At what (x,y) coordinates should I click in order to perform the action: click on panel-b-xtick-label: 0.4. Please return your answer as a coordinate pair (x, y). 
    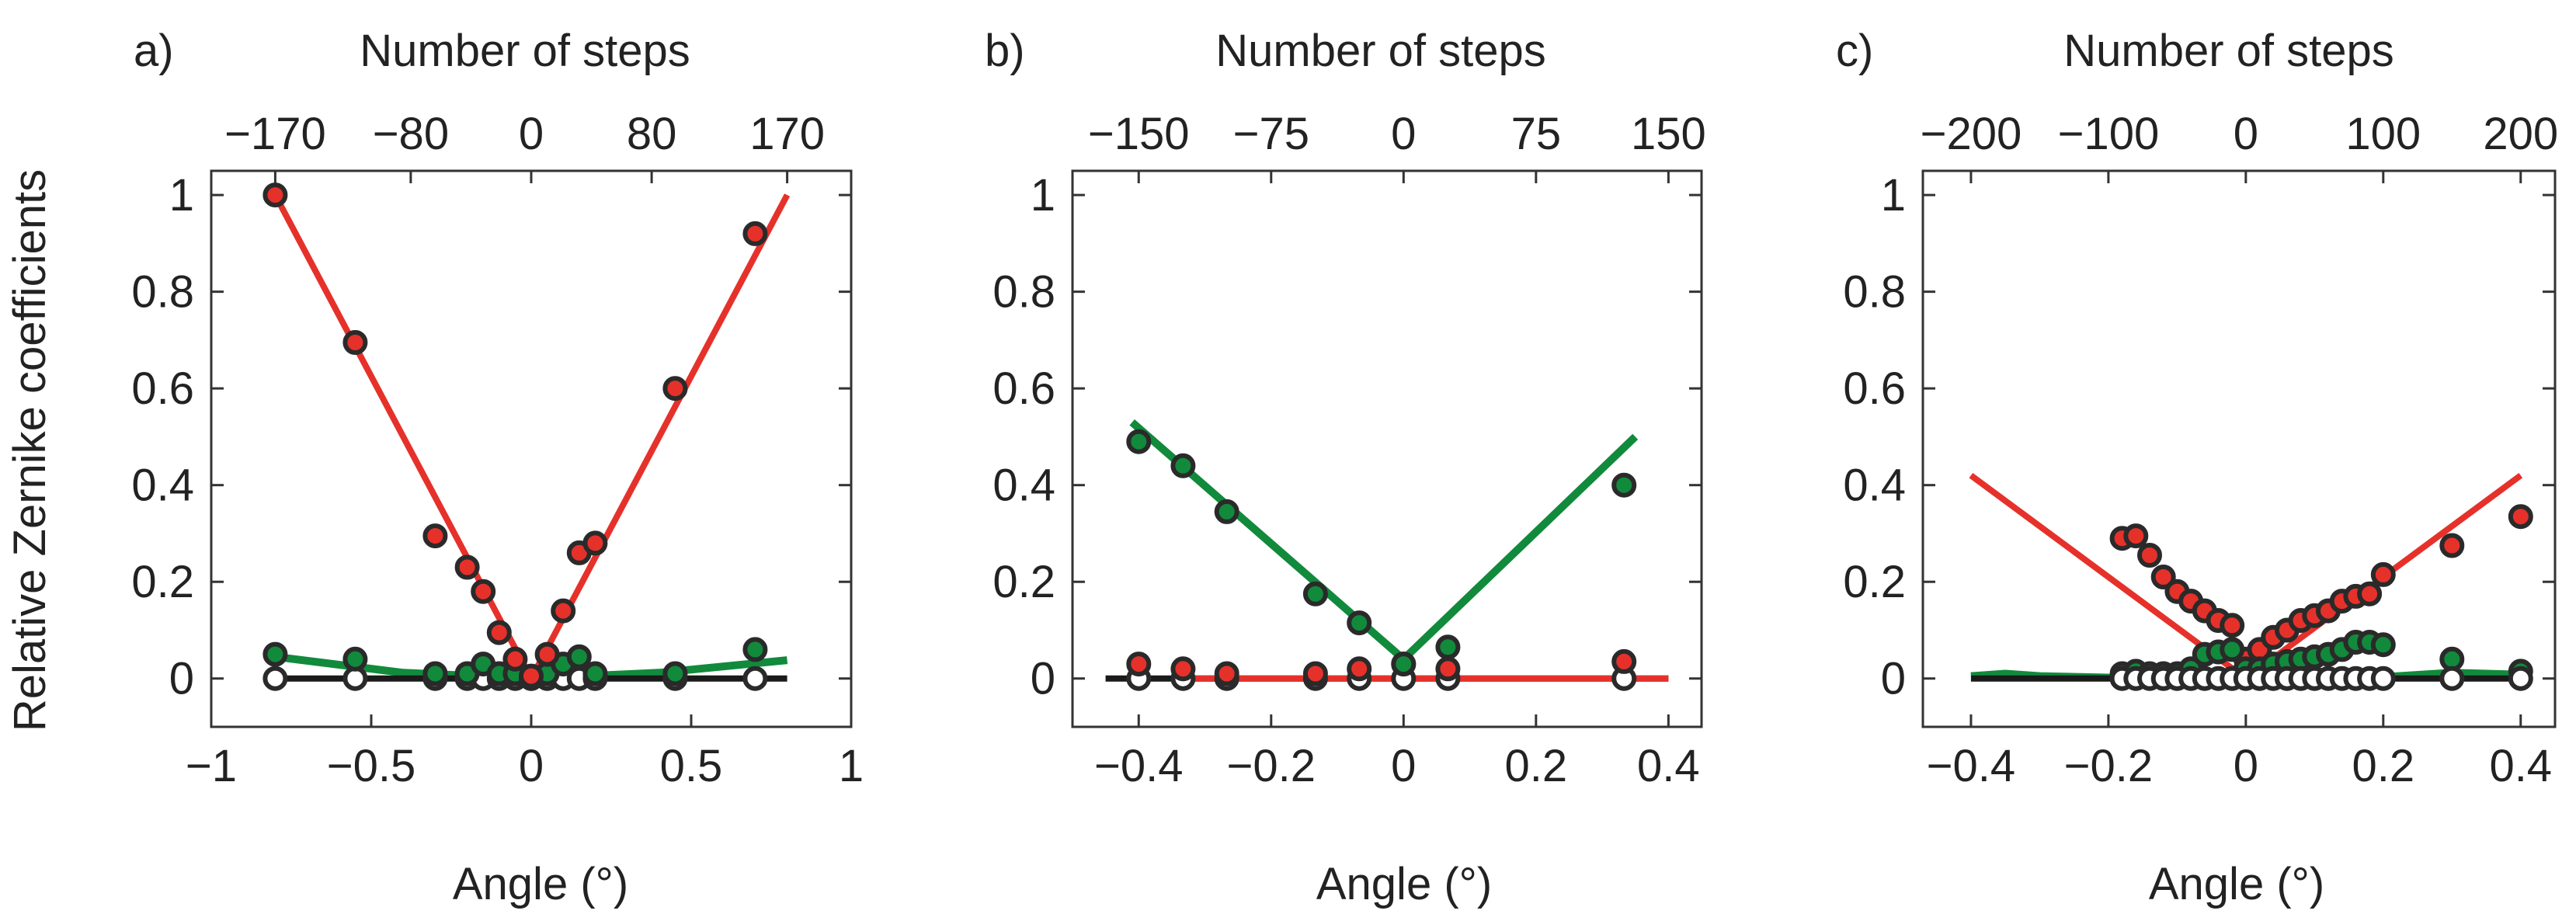
    Looking at the image, I should click on (1668, 766).